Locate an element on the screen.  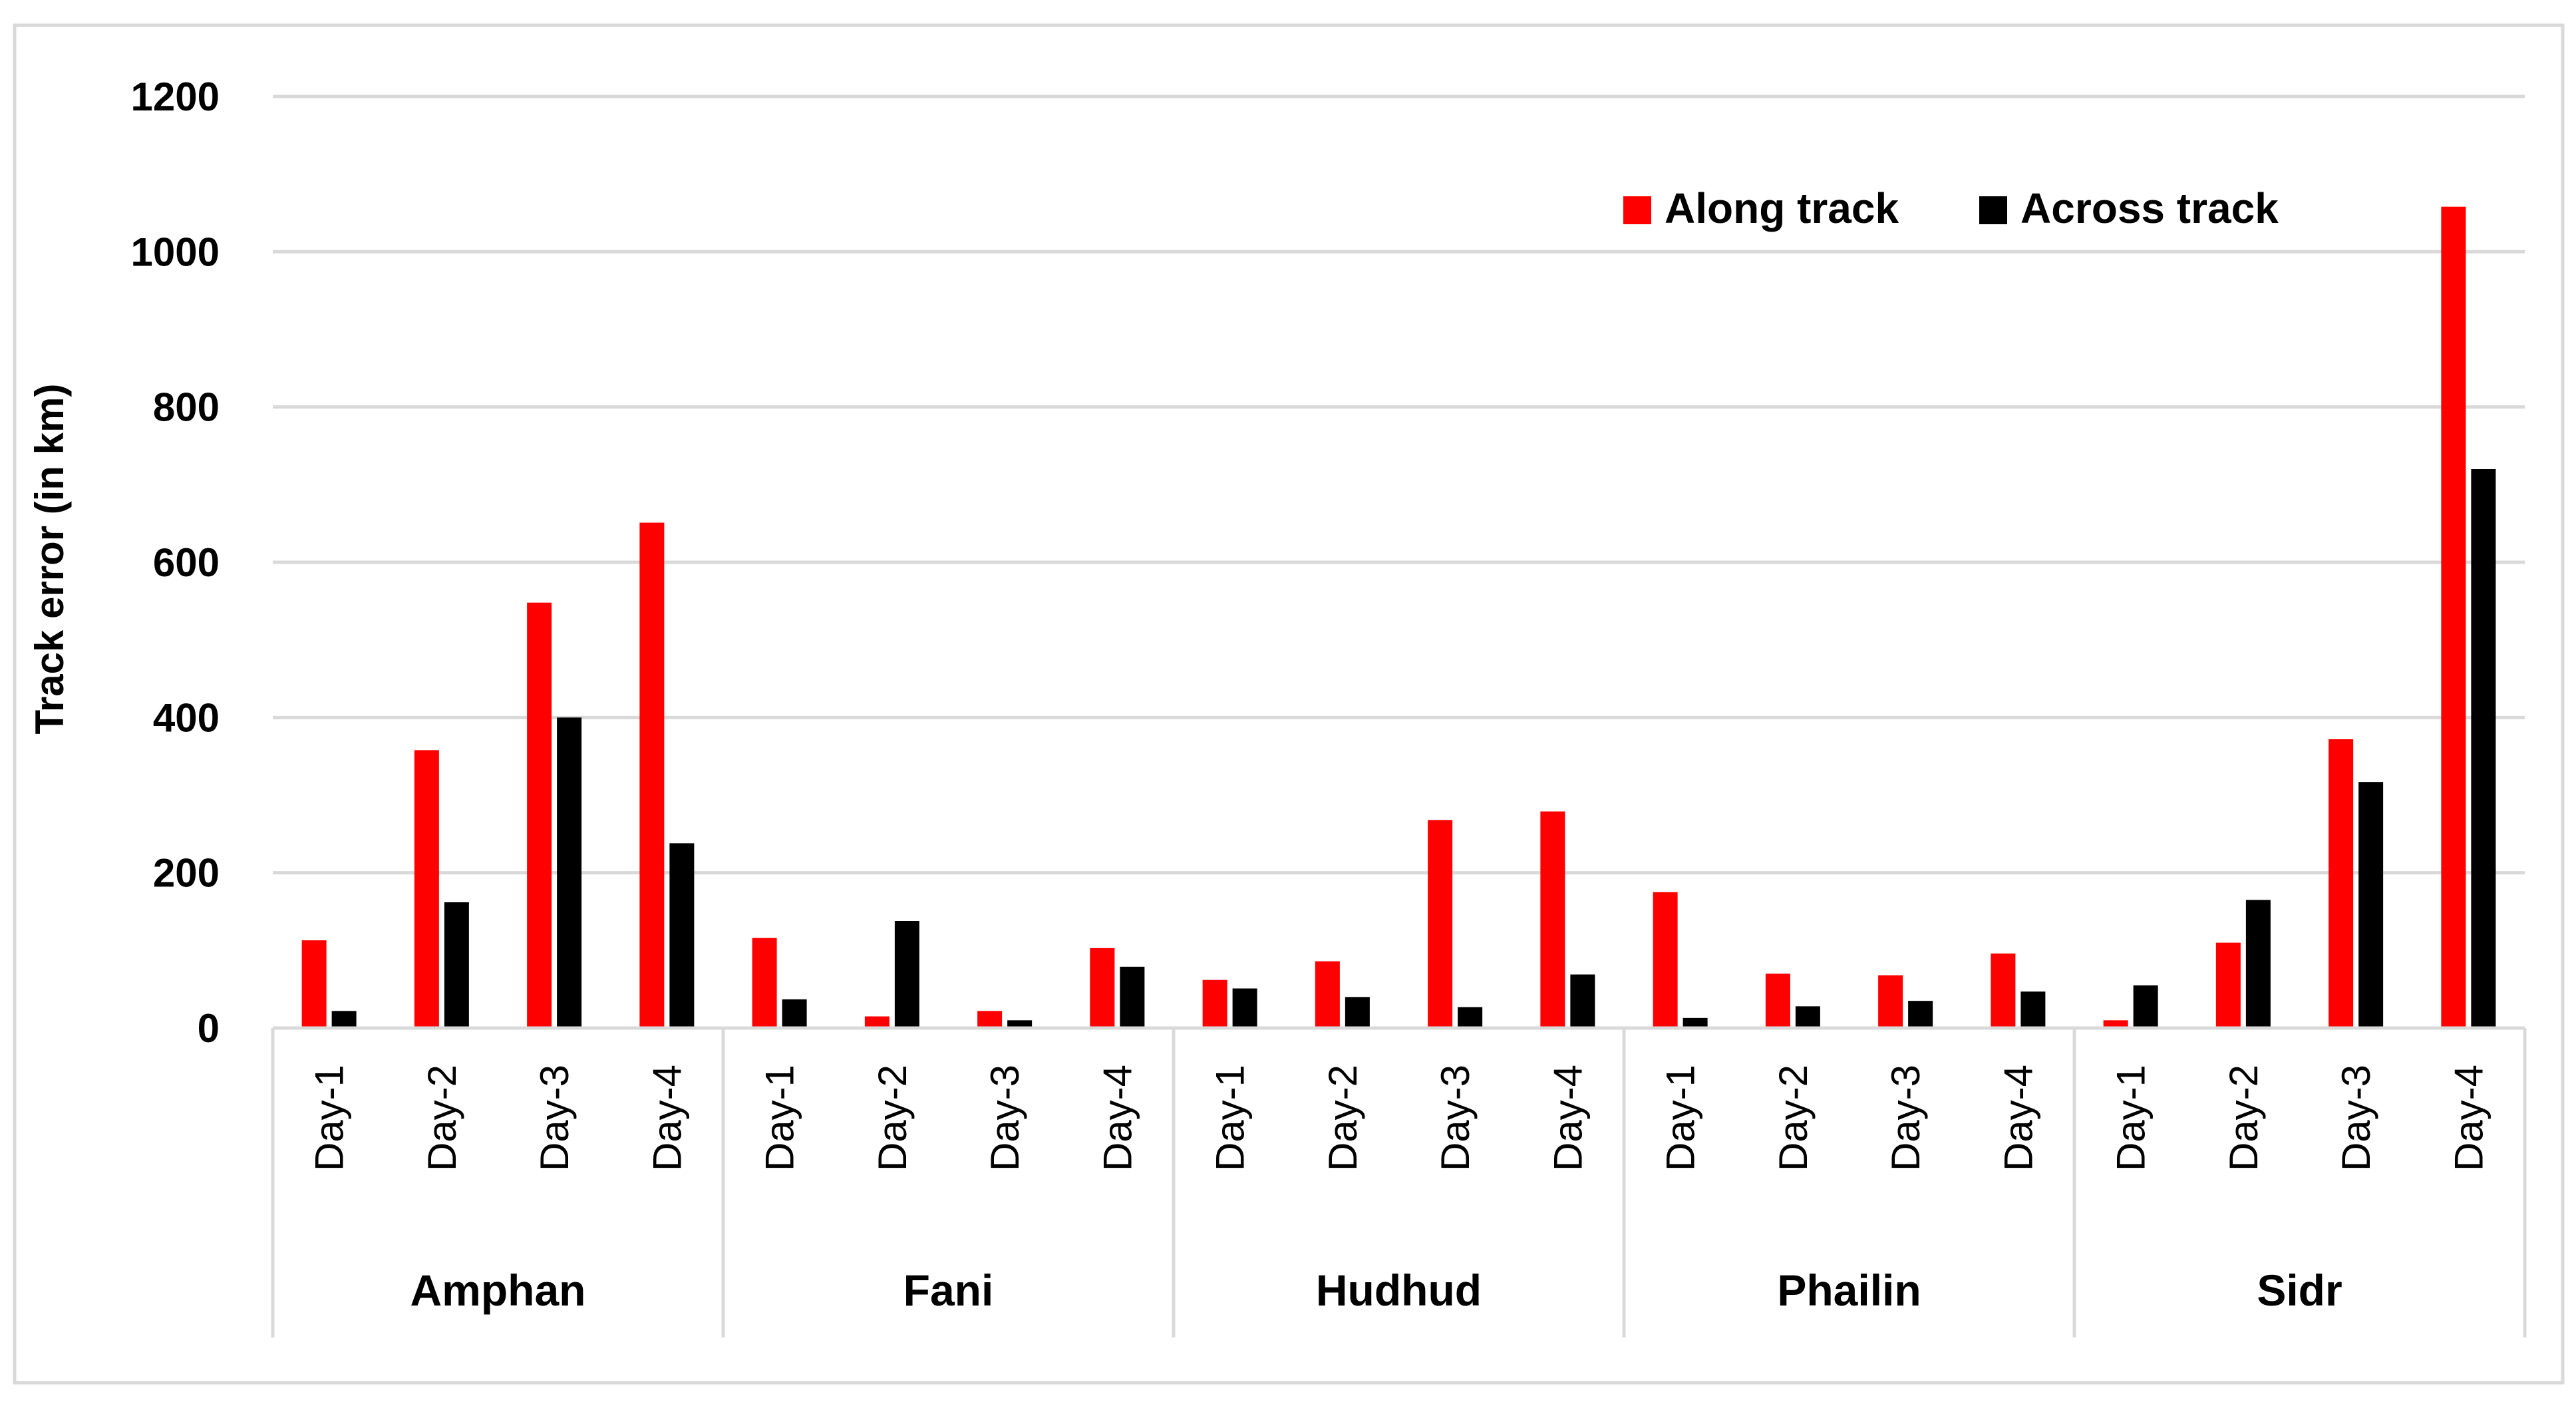
legend-label: Across track is located at coordinates (2149, 208).